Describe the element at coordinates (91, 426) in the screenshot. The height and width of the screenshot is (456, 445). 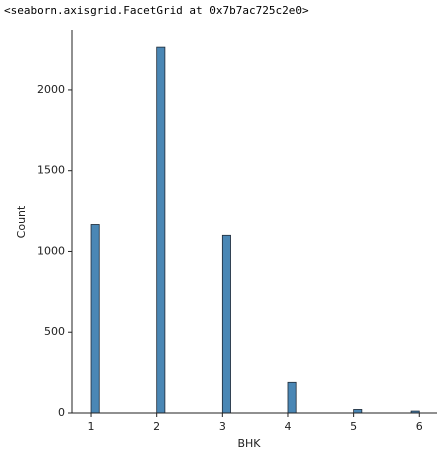
I see `x-tick-label: 1` at that location.